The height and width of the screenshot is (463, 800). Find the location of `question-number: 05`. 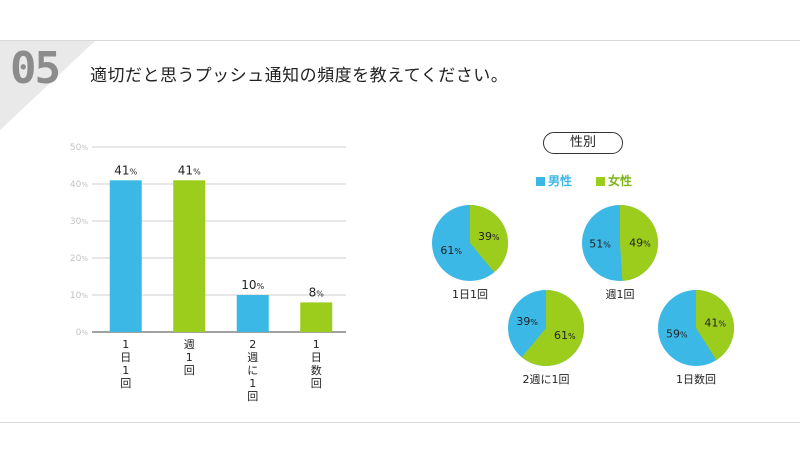

question-number: 05 is located at coordinates (35, 68).